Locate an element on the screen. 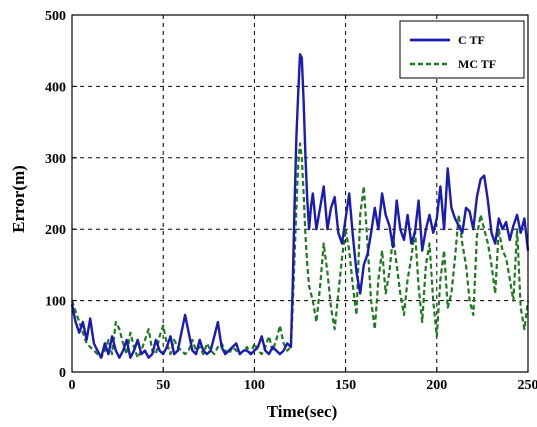 This screenshot has width=537, height=427. legend-label-mctf: MC TF is located at coordinates (477, 64).